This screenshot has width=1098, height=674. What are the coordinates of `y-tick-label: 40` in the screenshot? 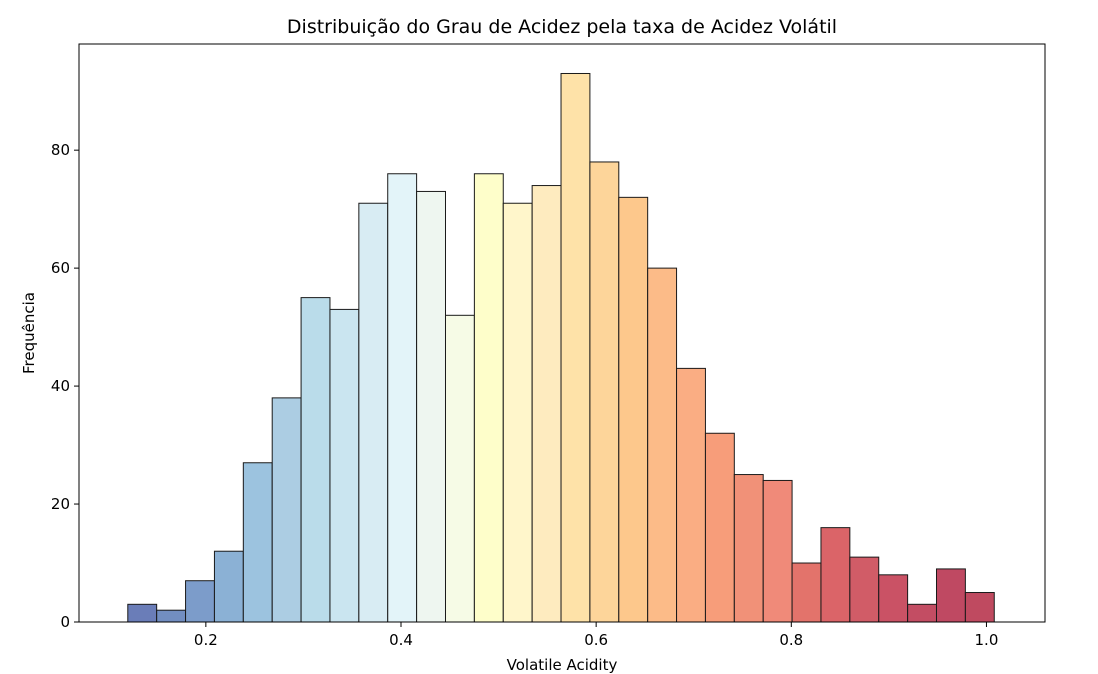 It's located at (60, 386).